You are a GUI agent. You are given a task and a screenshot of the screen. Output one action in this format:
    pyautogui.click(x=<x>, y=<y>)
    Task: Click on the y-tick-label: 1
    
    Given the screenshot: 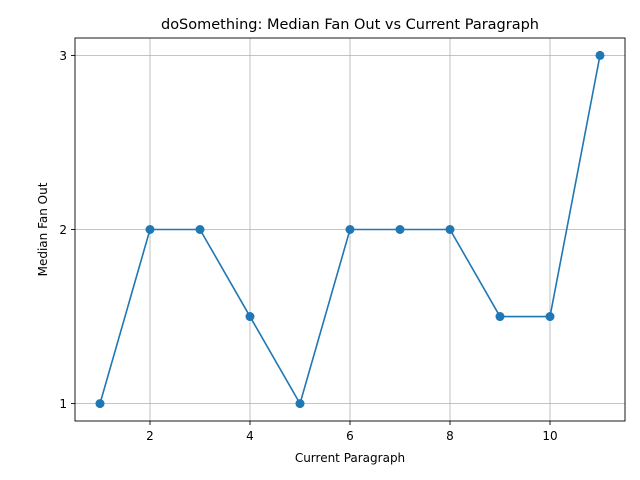 What is the action you would take?
    pyautogui.click(x=63, y=404)
    